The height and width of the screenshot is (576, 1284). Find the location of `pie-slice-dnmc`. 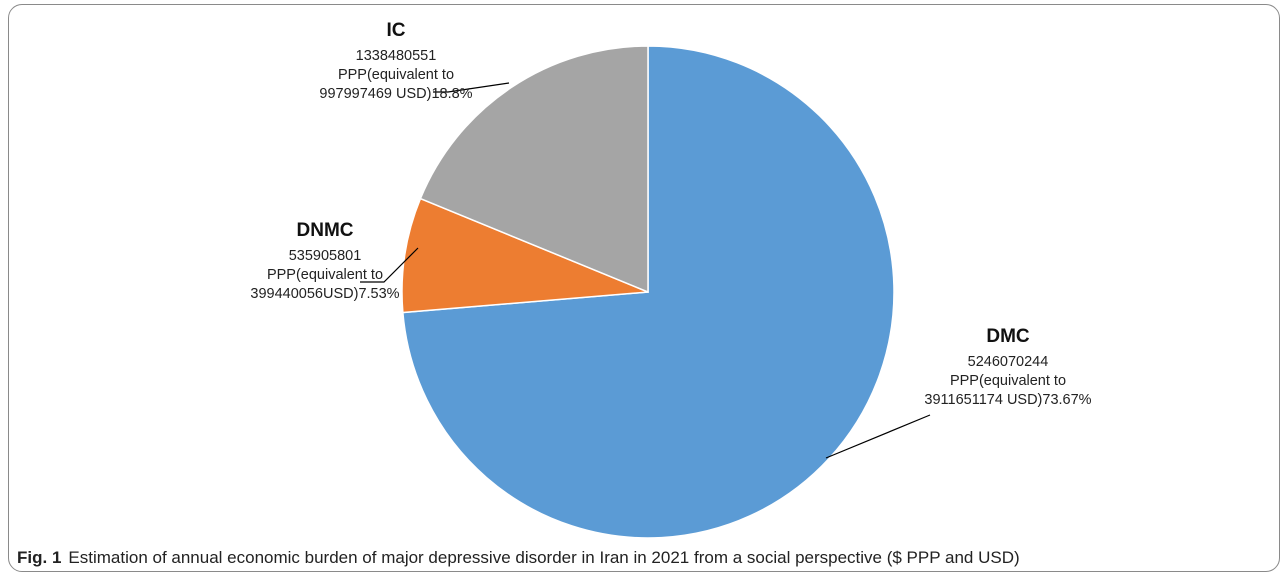

pie-slice-dnmc is located at coordinates (525, 255).